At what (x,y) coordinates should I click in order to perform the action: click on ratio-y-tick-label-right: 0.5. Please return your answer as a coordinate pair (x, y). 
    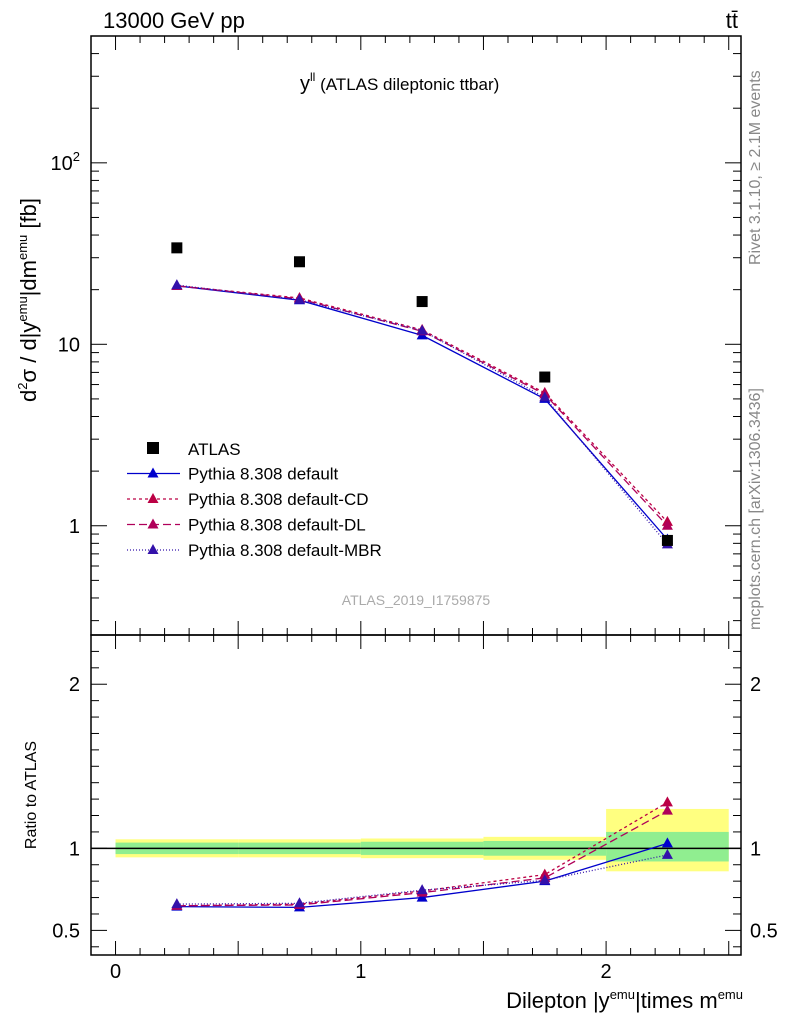
    Looking at the image, I should click on (764, 931).